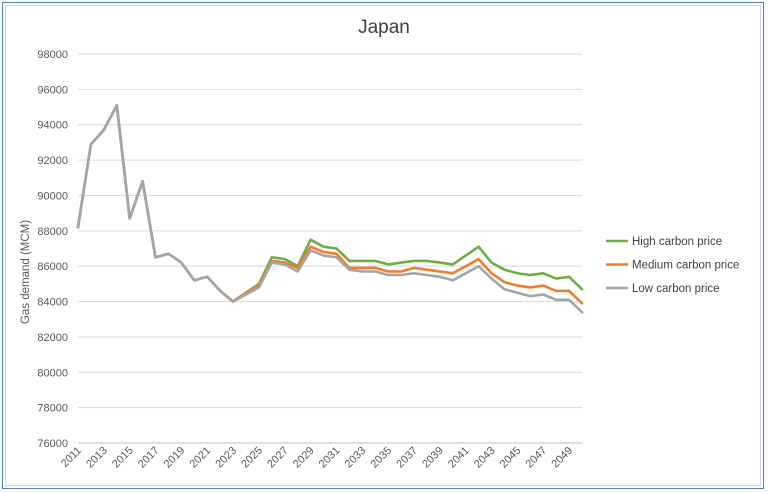 The height and width of the screenshot is (493, 768). I want to click on x-tick-label: 2037, so click(407, 458).